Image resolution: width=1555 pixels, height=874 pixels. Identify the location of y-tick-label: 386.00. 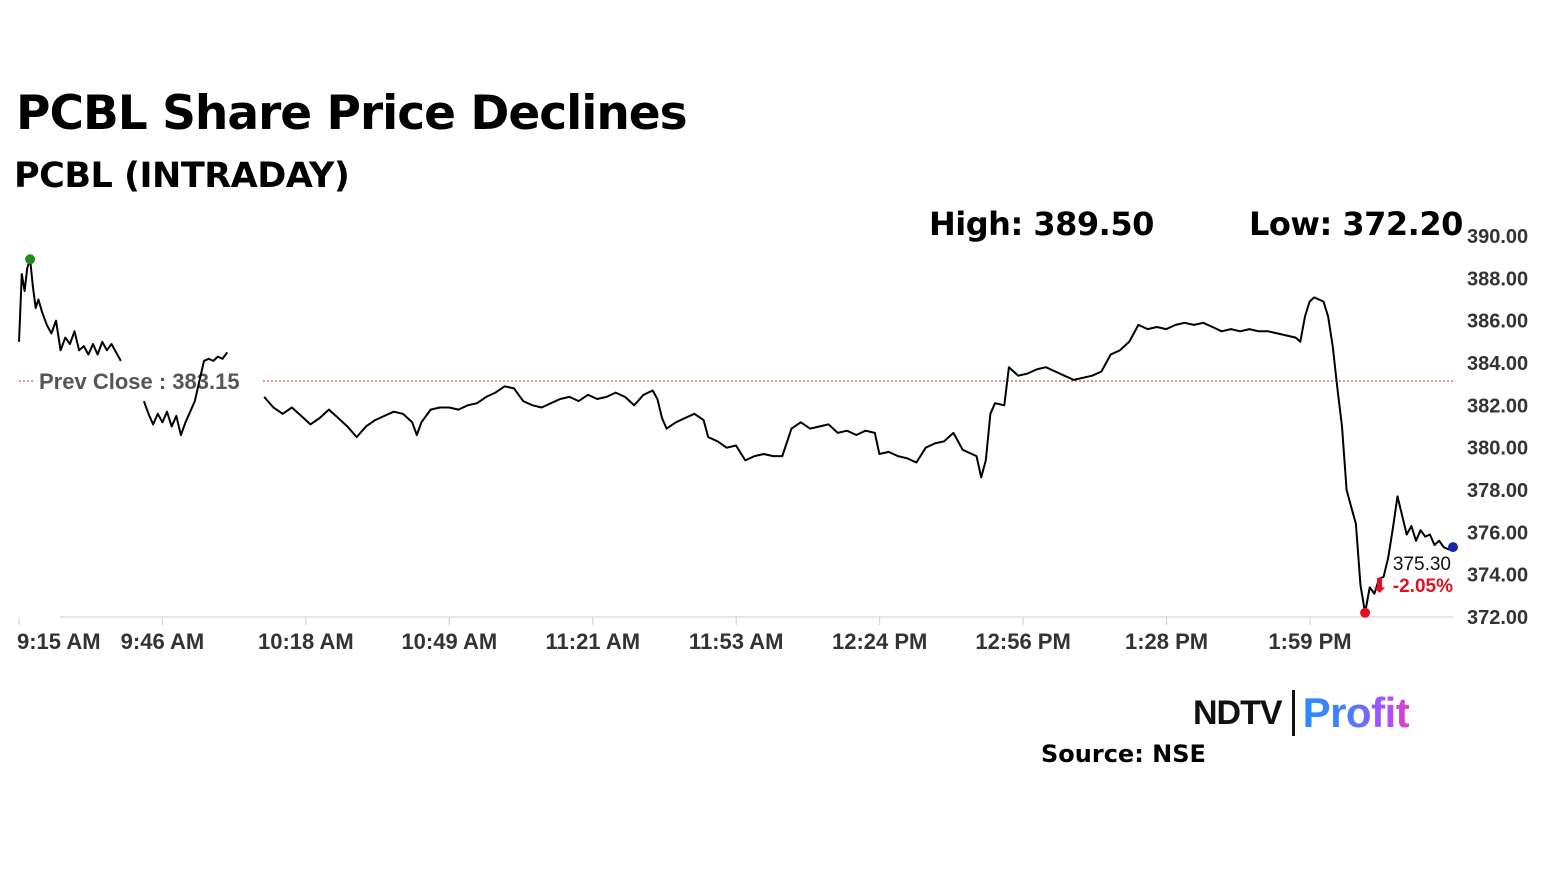
(1497, 322).